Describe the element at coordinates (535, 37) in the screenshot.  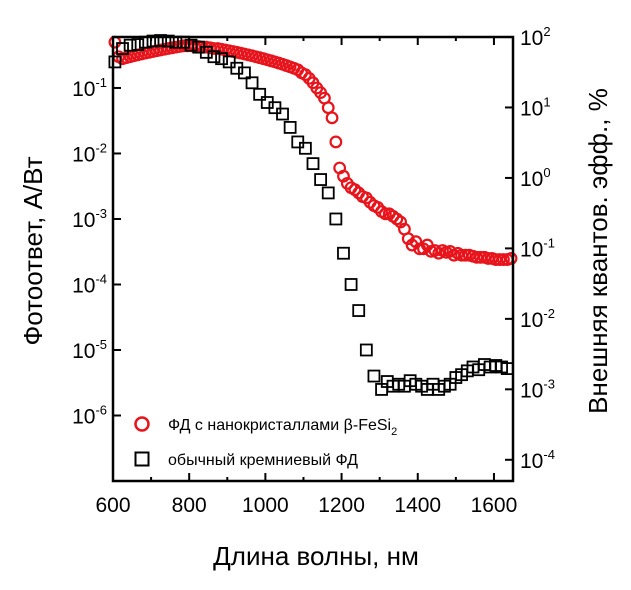
I see `y-right-tick-label: 10²` at that location.